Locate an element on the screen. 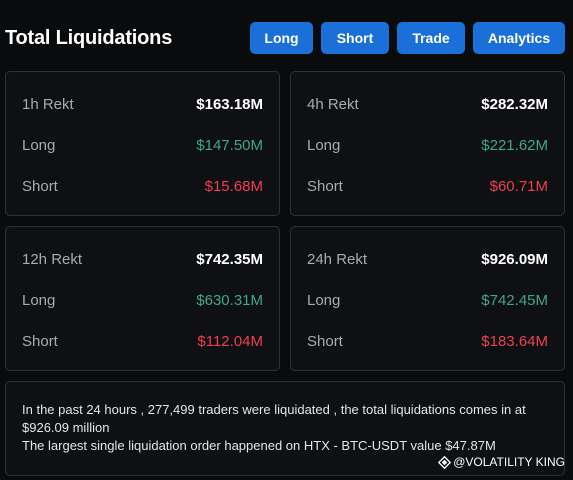 The width and height of the screenshot is (573, 480). watermark: @VOLATILITY KING is located at coordinates (501, 462).